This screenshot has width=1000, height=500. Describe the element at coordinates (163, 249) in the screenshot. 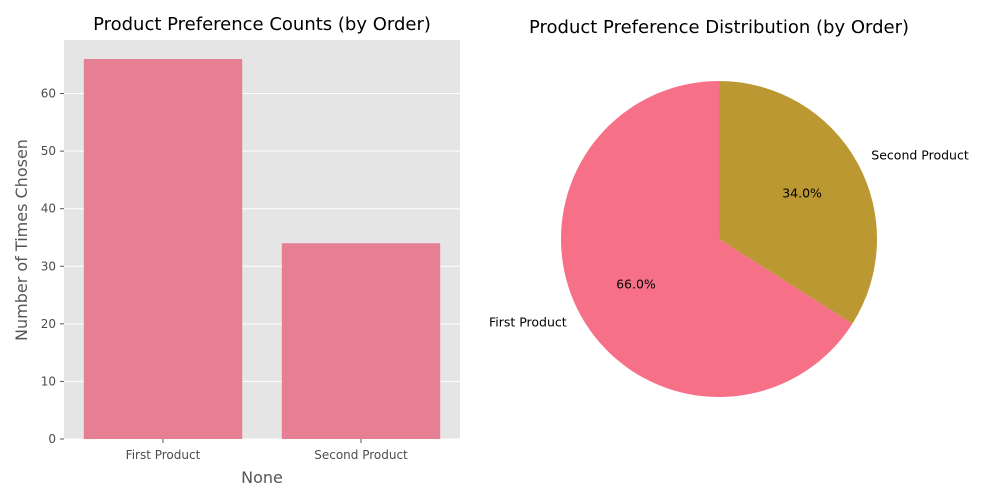

I see `bar-first-product` at that location.